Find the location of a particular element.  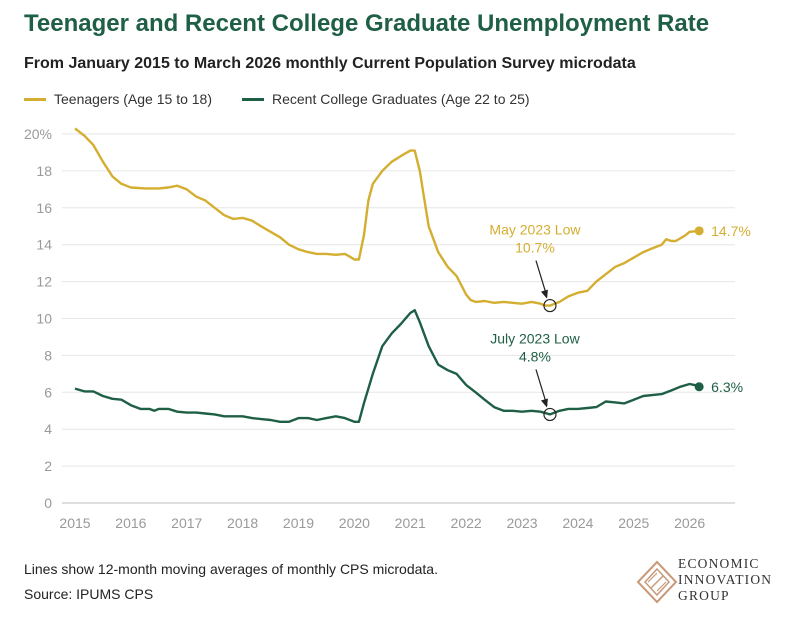

logo-text: ECONOMIC INNOVATION GROUP is located at coordinates (725, 580).